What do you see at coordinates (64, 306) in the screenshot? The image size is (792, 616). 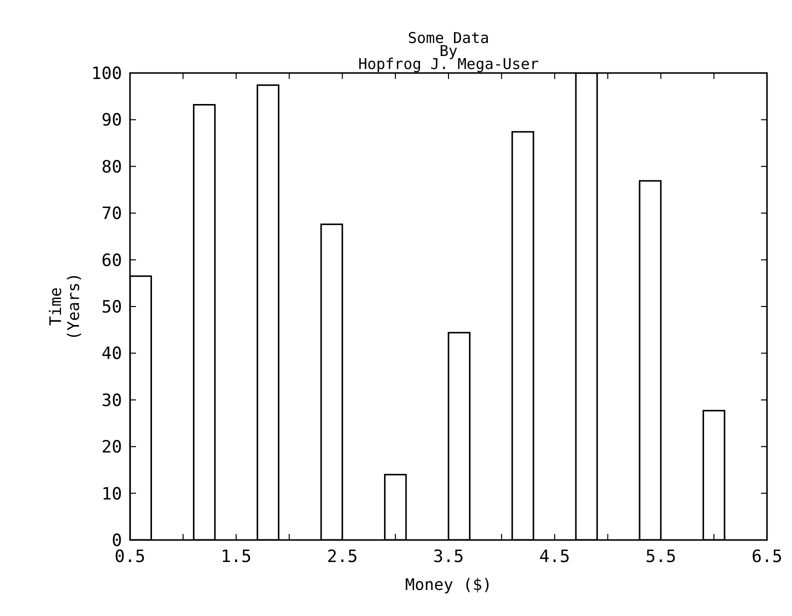 I see `y-axis-title: Time (Years)` at bounding box center [64, 306].